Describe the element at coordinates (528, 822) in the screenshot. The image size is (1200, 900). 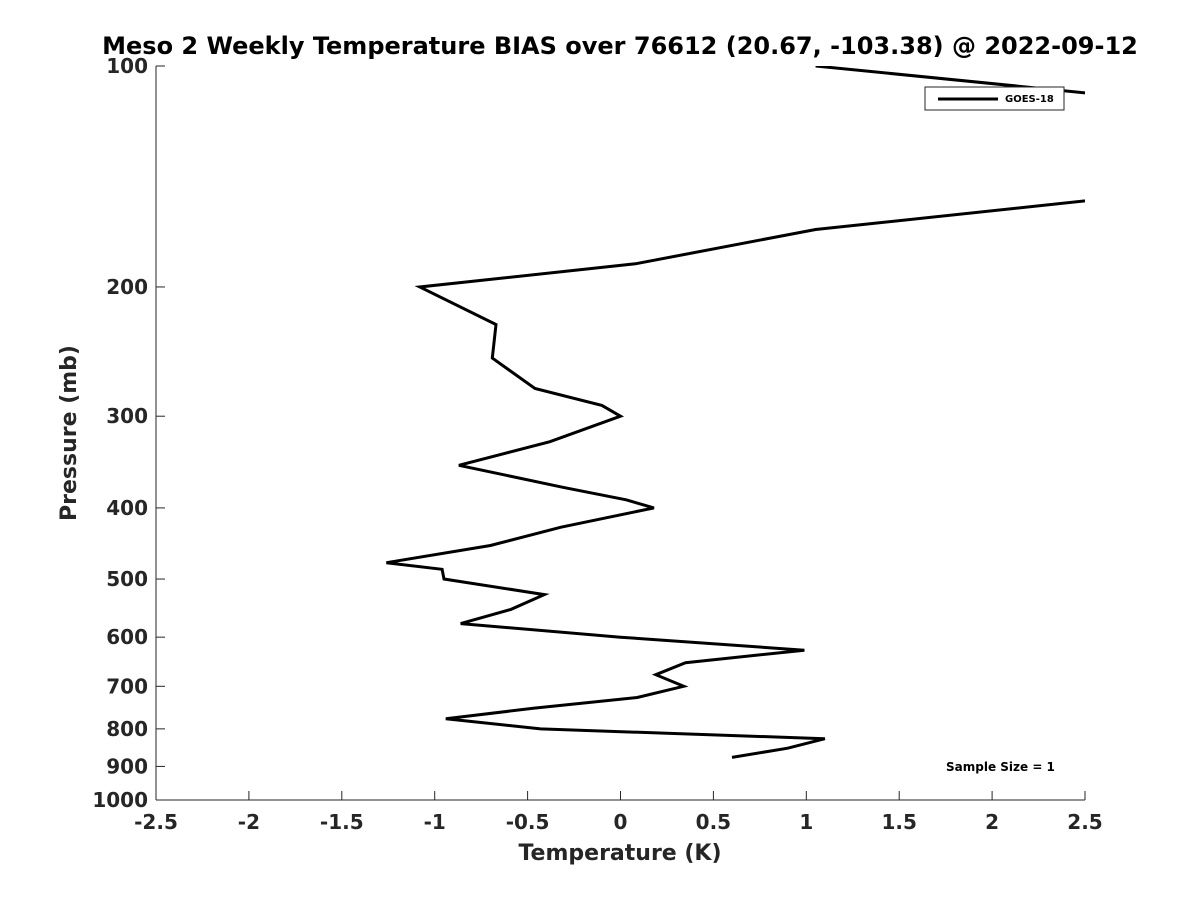
I see `x-tick-label: -0.5` at that location.